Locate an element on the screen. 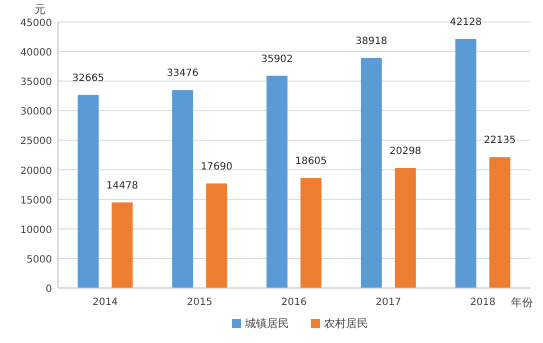 Image resolution: width=543 pixels, height=343 pixels. y-tick-label: 25000 is located at coordinates (36, 142).